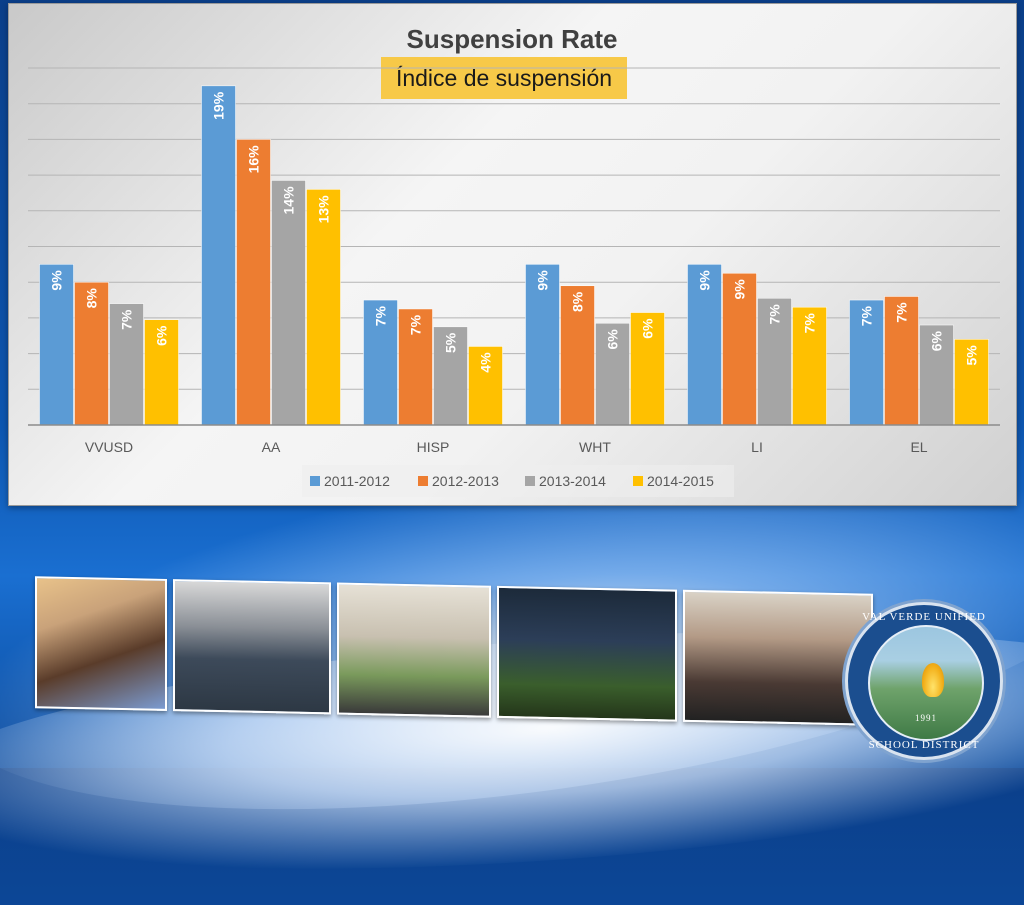 This screenshot has width=1024, height=905. I want to click on photo-strip, so click(455, 655).